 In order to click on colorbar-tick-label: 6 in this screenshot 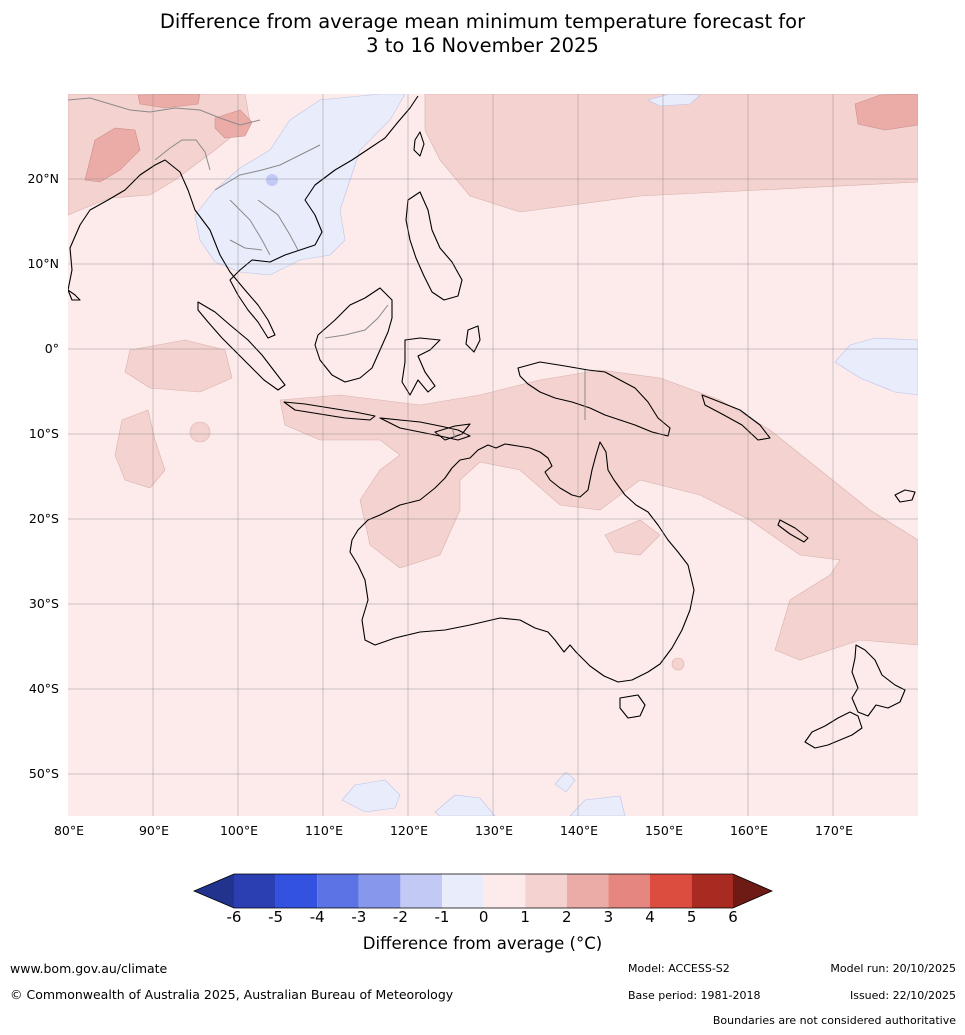, I will do `click(733, 917)`.